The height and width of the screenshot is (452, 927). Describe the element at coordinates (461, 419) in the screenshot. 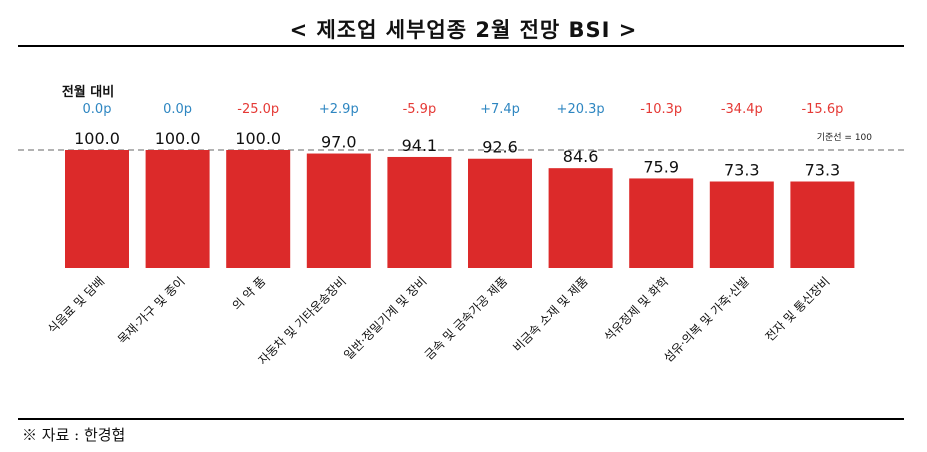

I see `bottom-rule` at that location.